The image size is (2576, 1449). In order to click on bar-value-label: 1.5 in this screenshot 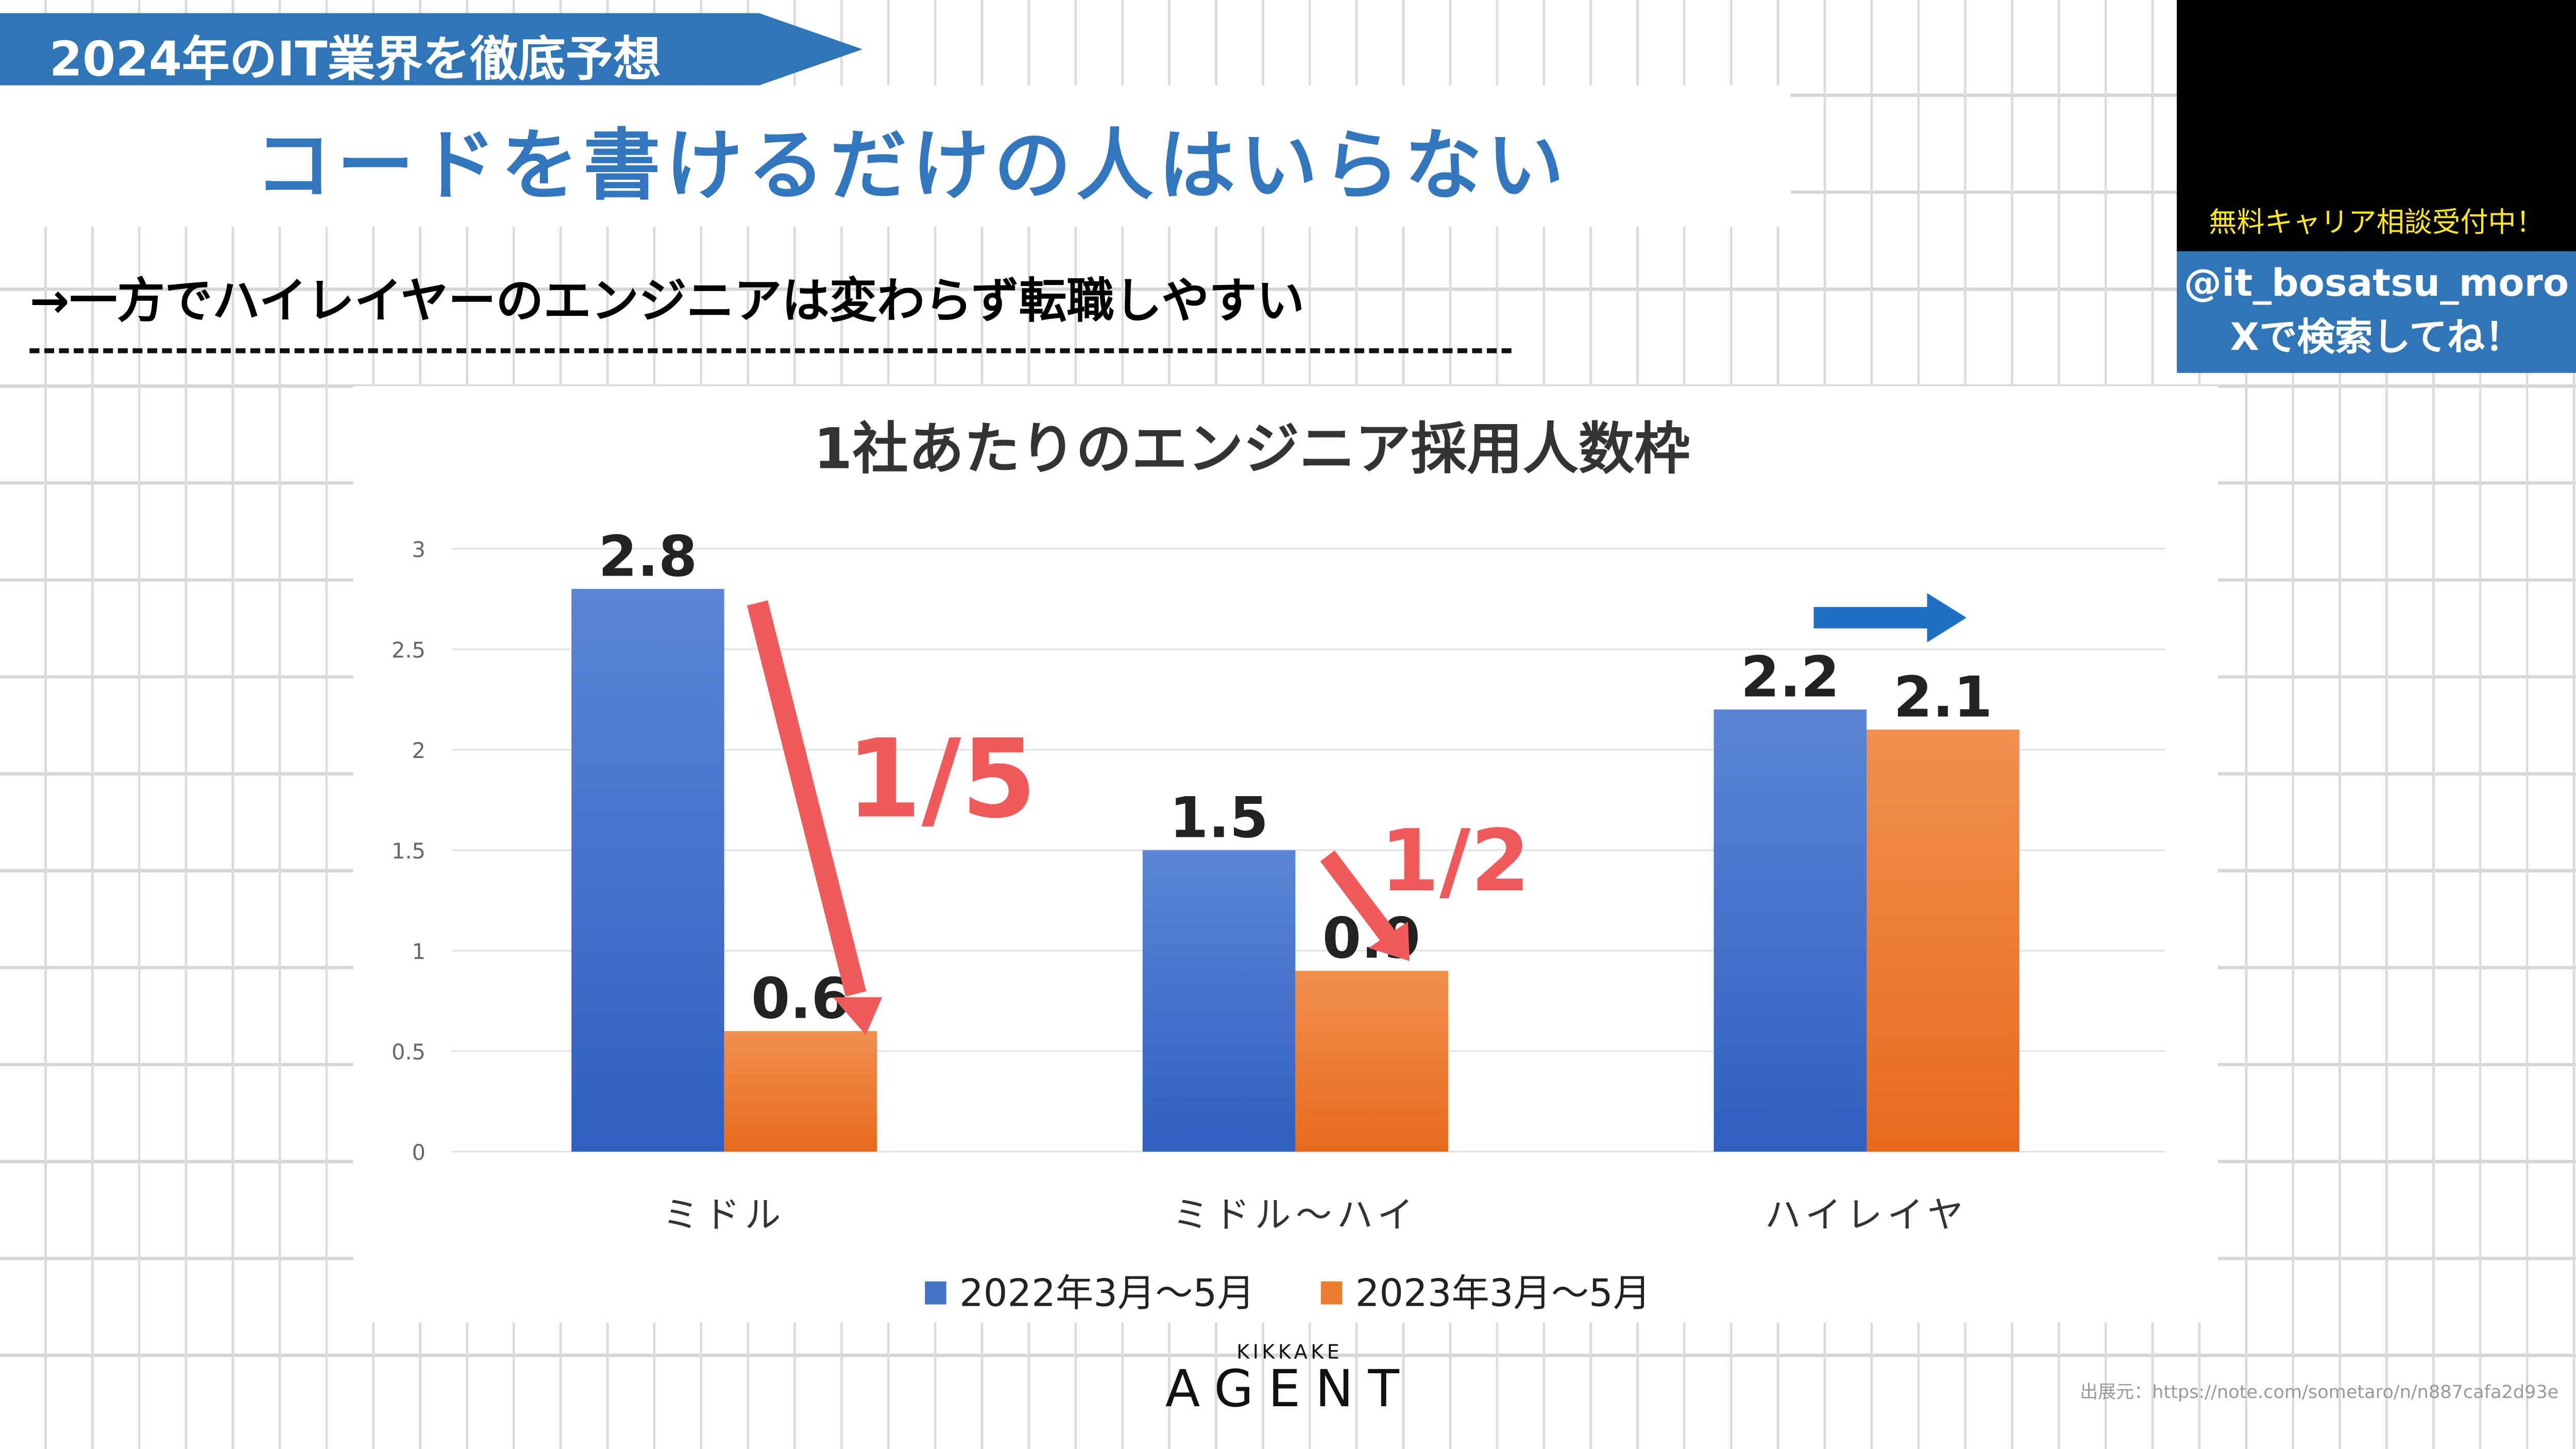, I will do `click(1219, 817)`.